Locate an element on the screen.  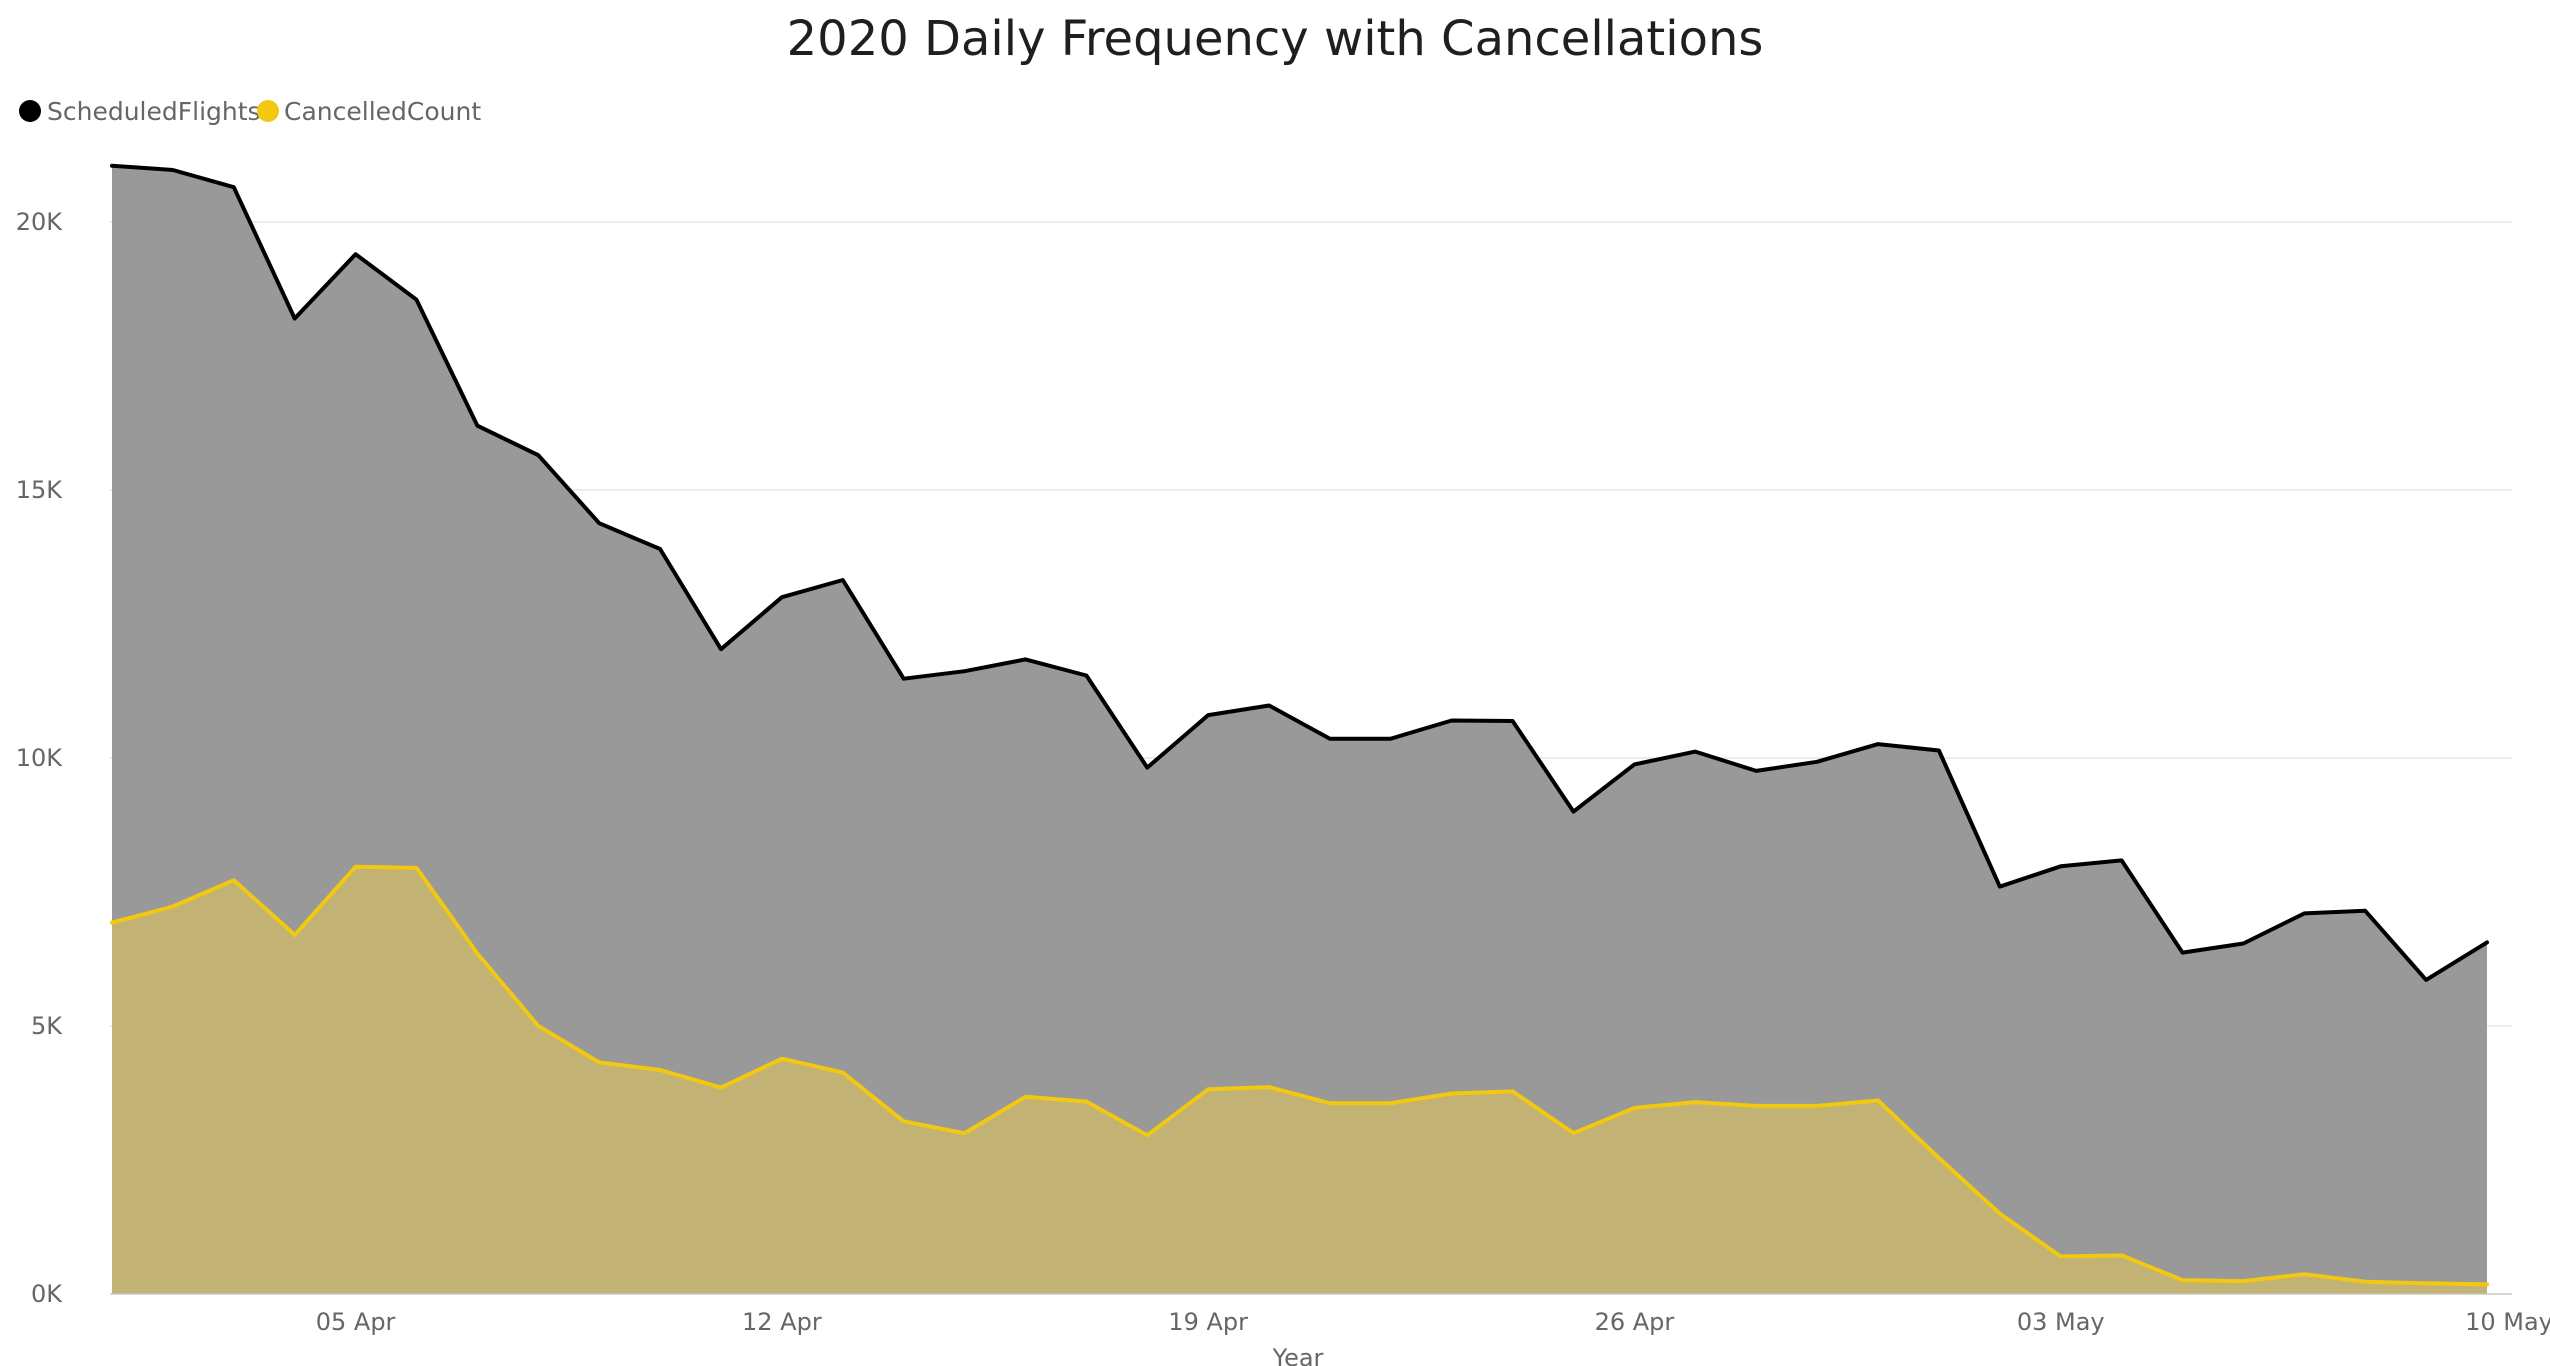
x-tick-label-12-apr: 12 Apr is located at coordinates (782, 1322).